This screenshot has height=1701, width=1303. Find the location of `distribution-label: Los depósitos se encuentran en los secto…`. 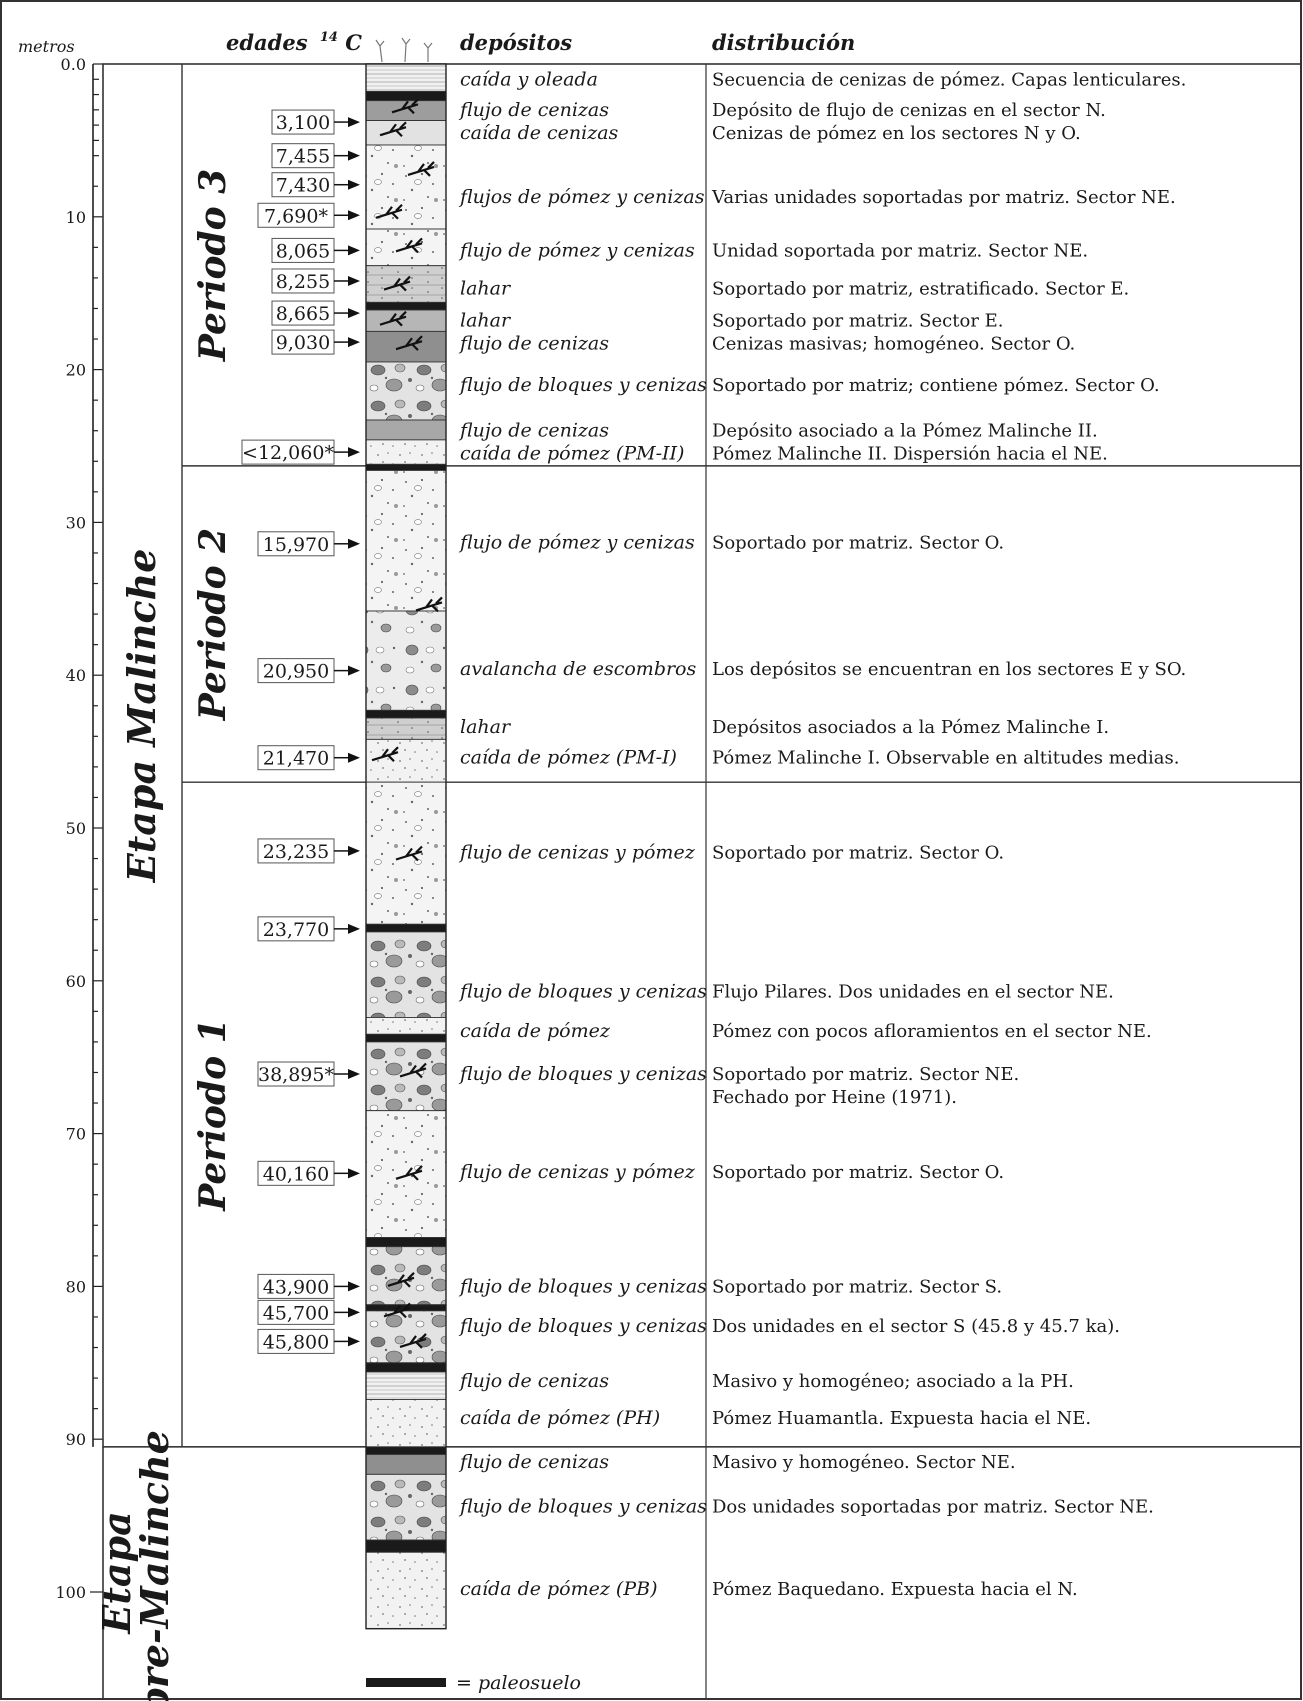

distribution-label: Los depósitos se encuentran en los secto… is located at coordinates (949, 669).